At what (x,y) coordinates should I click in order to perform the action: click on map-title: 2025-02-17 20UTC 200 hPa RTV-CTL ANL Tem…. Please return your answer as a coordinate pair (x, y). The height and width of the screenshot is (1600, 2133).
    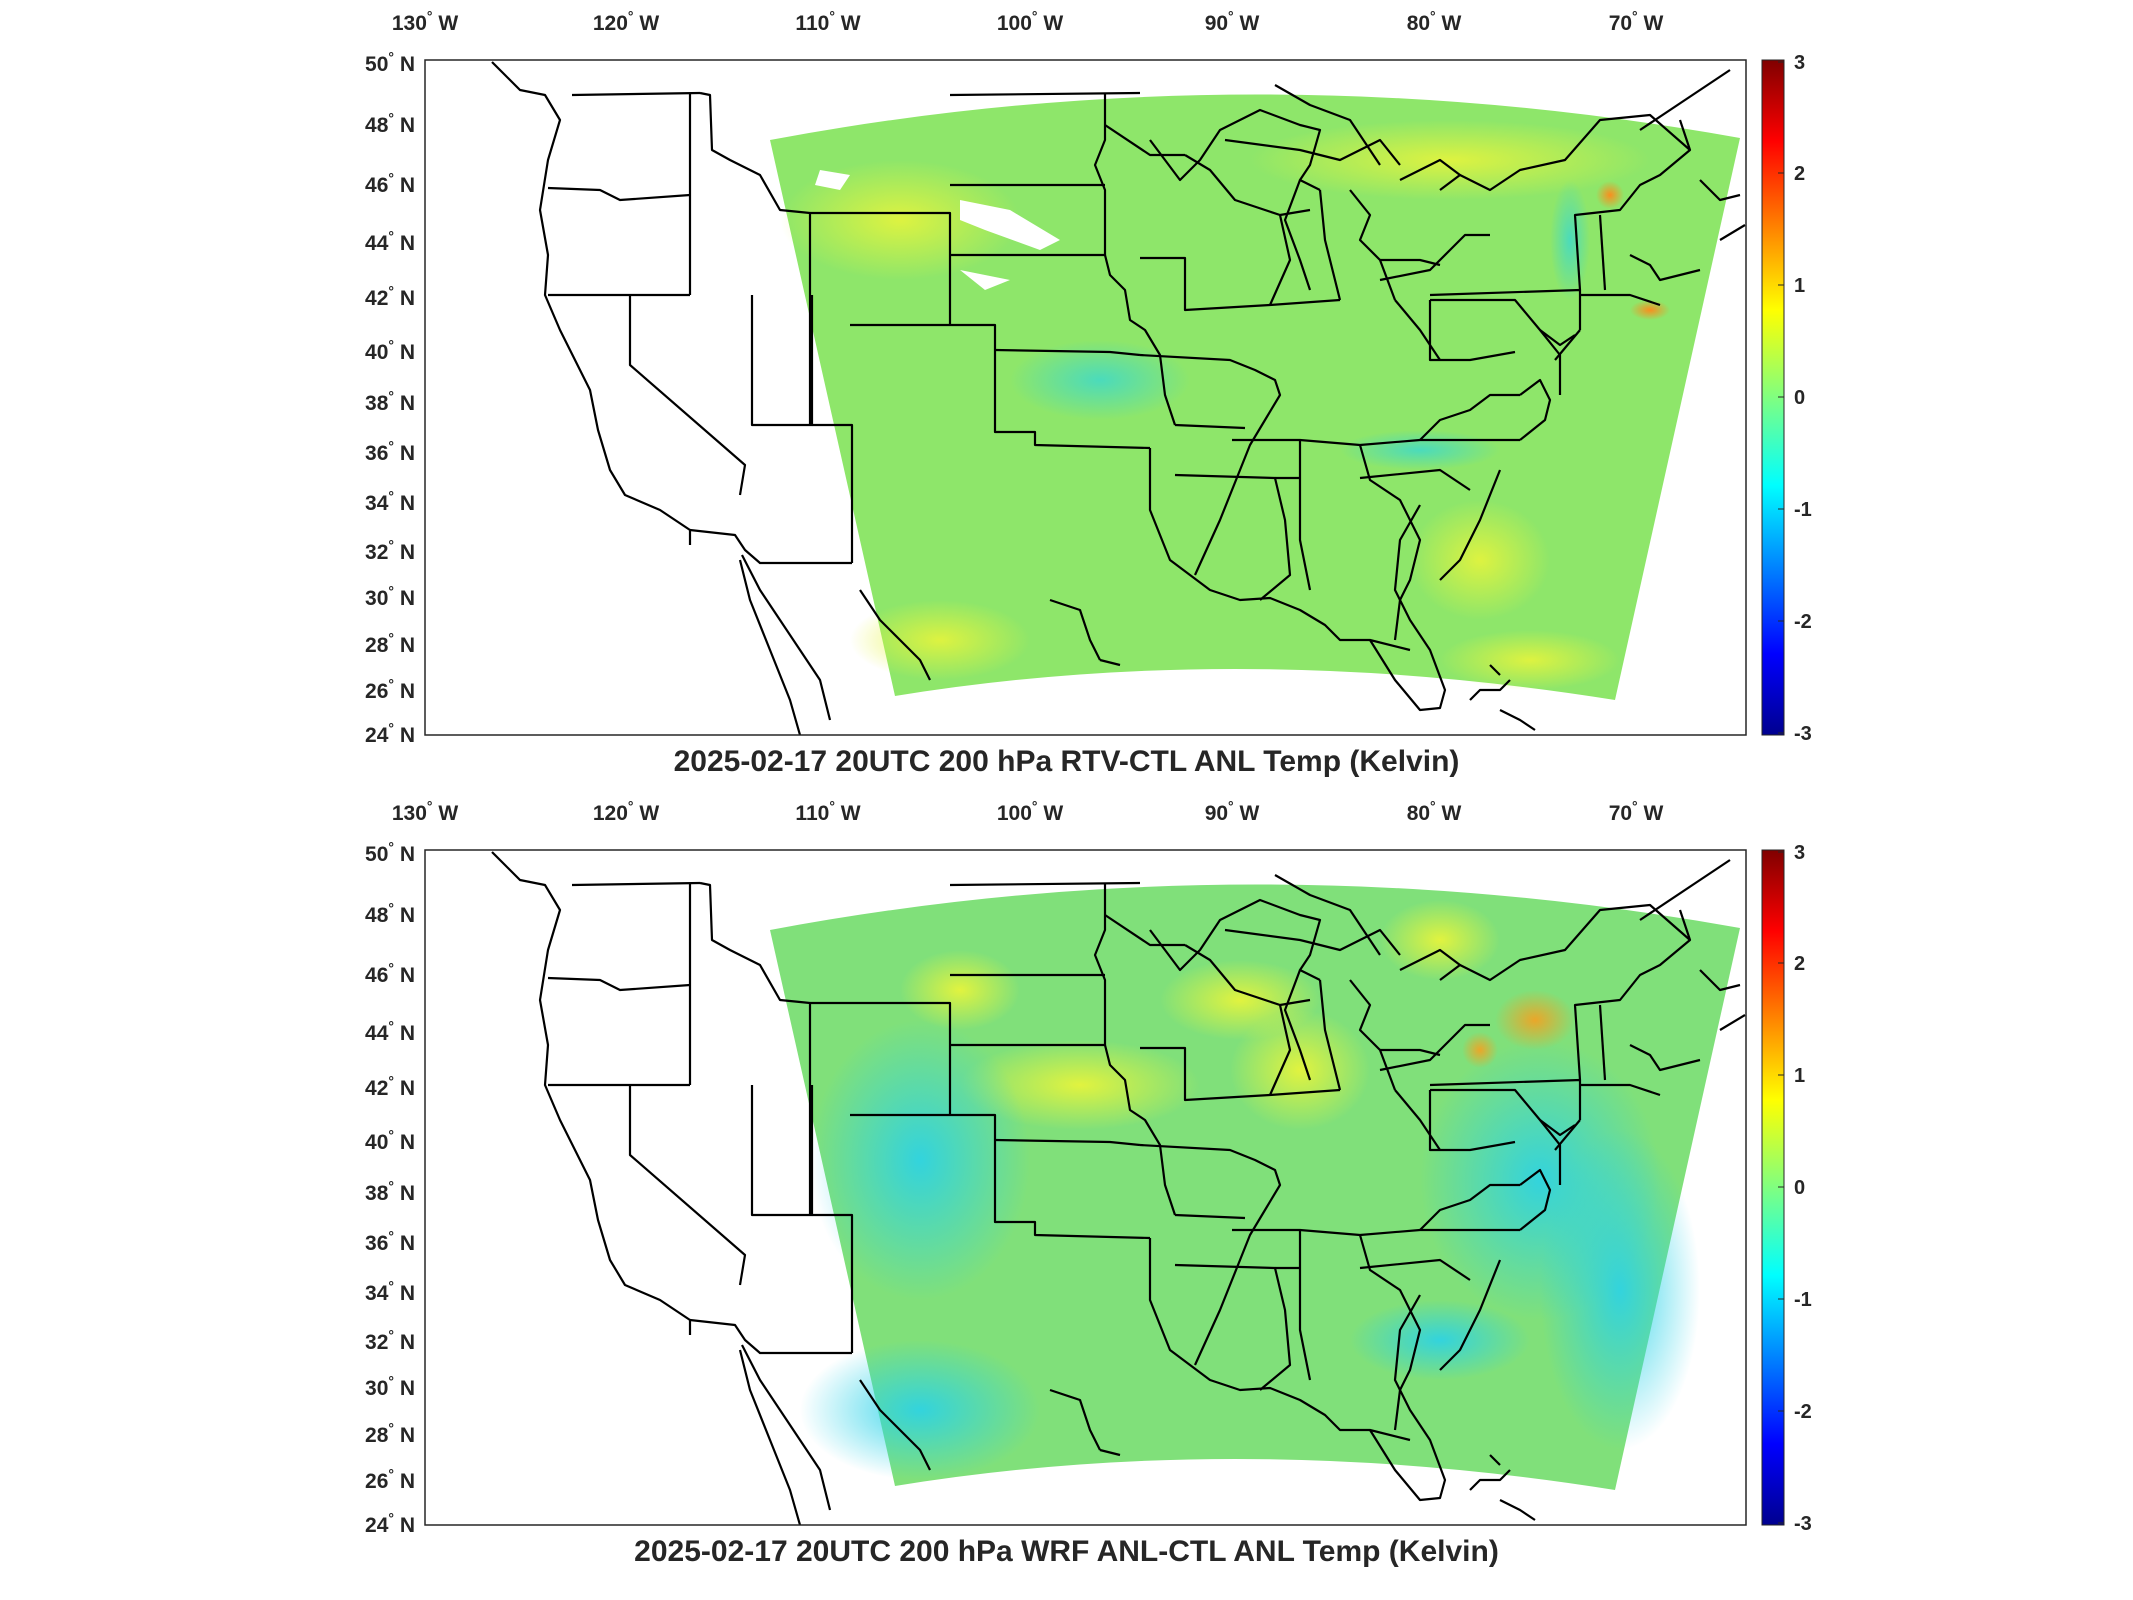
    Looking at the image, I should click on (1066, 761).